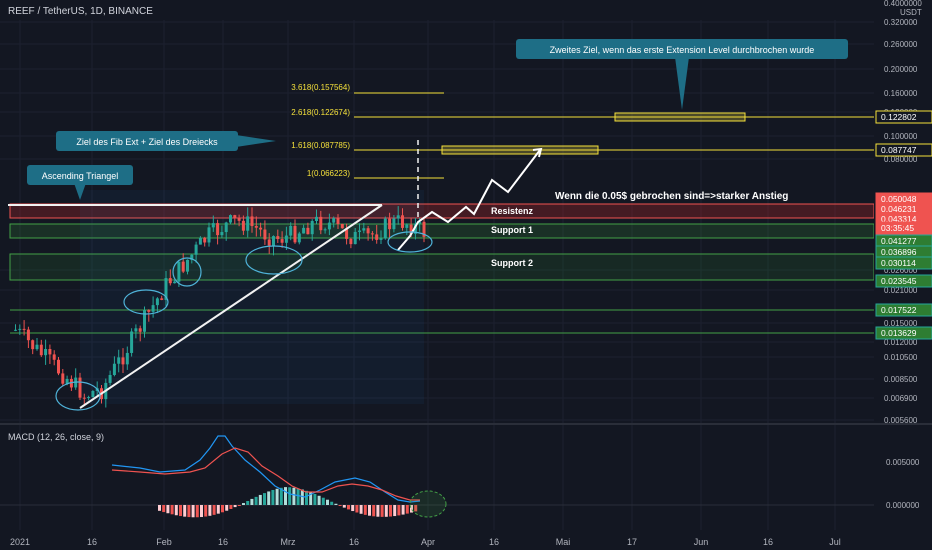 The image size is (932, 550). I want to click on macd-cross-ellipse, so click(428, 504).